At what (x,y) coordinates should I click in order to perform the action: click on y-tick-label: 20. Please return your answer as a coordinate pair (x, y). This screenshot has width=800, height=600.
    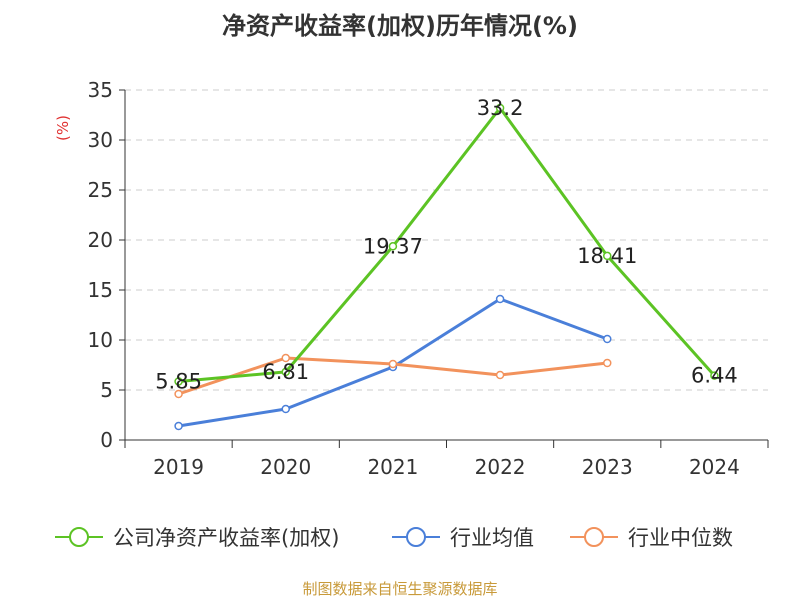
    Looking at the image, I should click on (100, 240).